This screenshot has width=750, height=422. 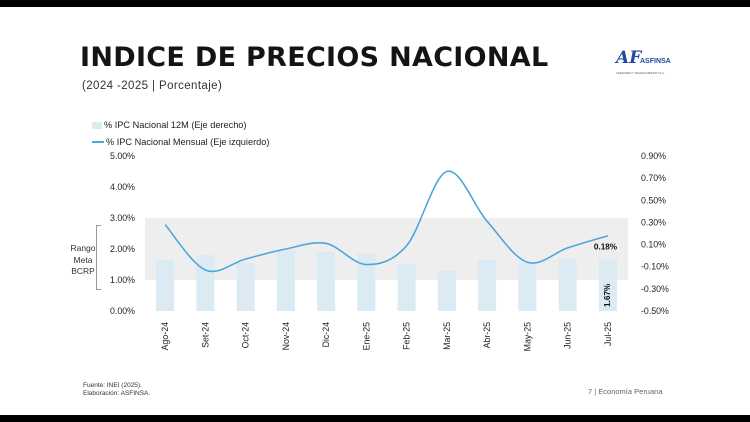 What do you see at coordinates (386, 249) in the screenshot?
I see `target-band` at bounding box center [386, 249].